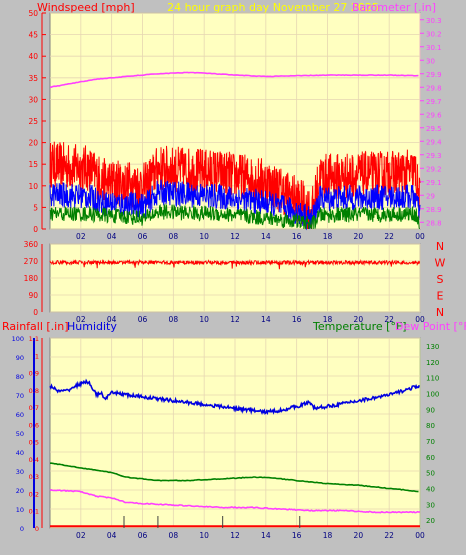 The width and height of the screenshot is (466, 555). I want to click on windspeed-tick-label: 30, so click(33, 99).